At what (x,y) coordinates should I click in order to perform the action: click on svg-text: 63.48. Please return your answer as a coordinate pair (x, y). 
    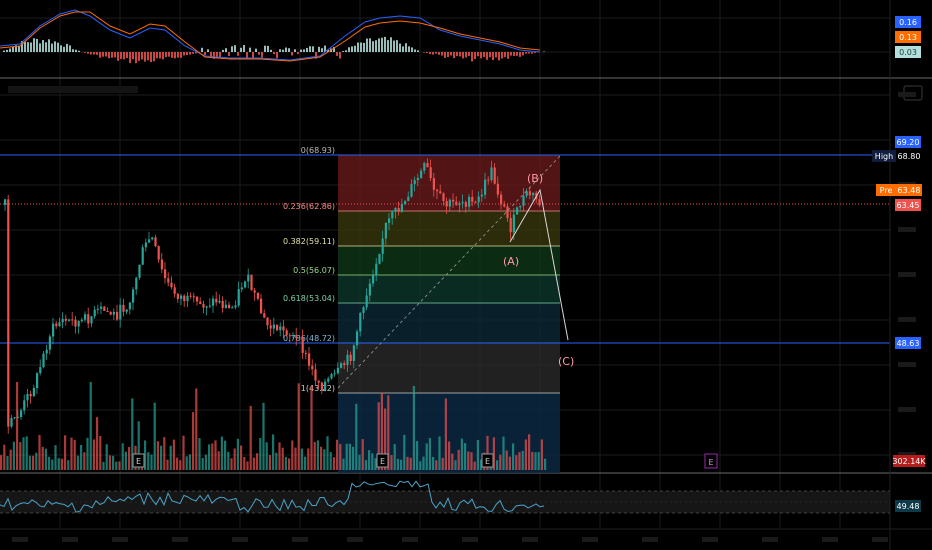
    Looking at the image, I should click on (909, 190).